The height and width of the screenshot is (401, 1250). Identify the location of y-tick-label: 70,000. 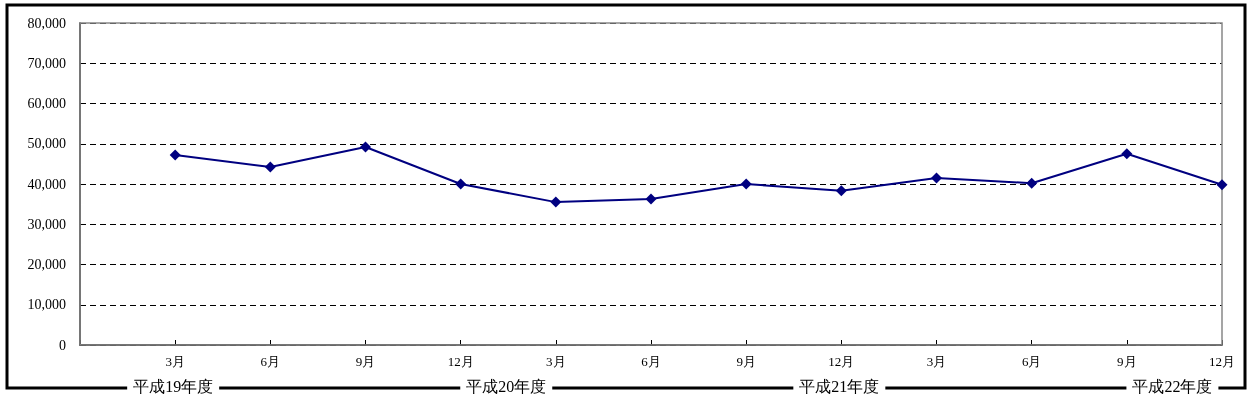
(46, 63).